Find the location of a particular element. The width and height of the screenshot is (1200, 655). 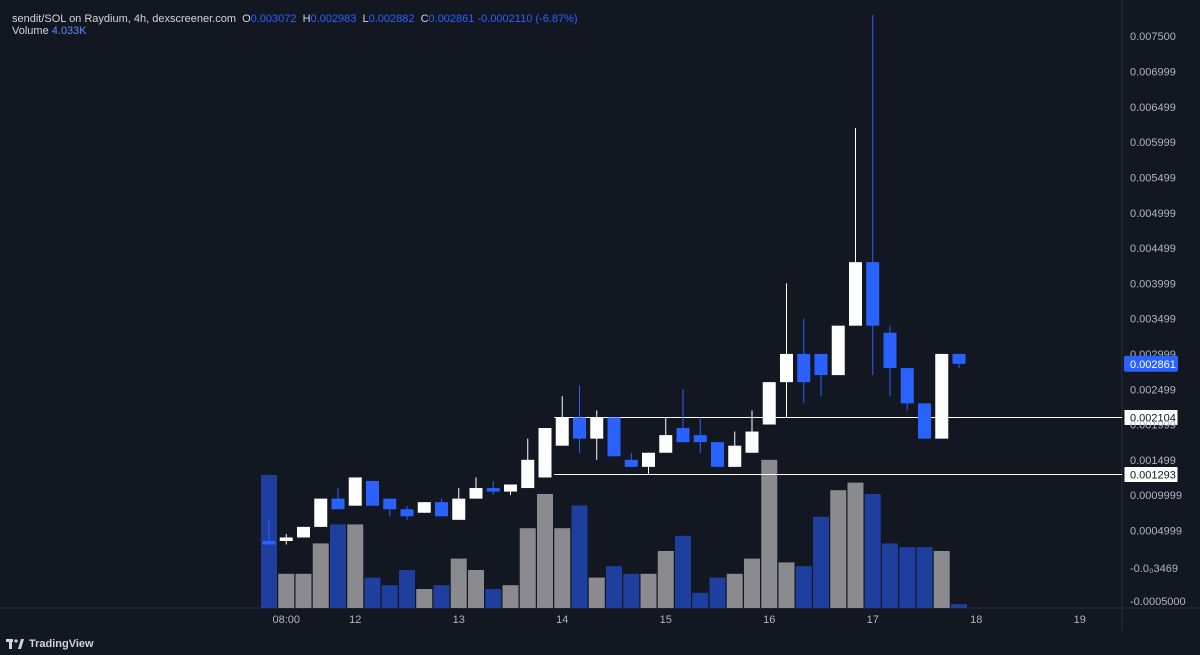

price-tick-label: 0.003499 is located at coordinates (1153, 320).